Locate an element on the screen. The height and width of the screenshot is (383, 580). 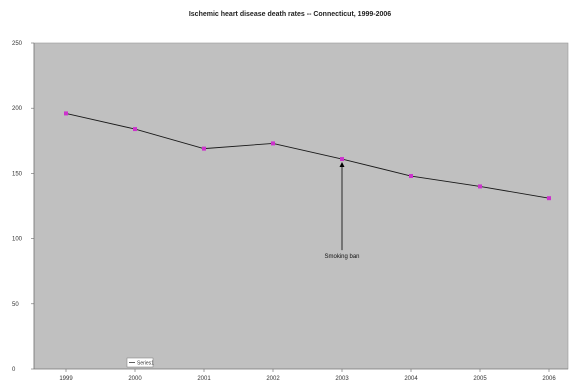
x-tick-label: 1999 is located at coordinates (66, 379).